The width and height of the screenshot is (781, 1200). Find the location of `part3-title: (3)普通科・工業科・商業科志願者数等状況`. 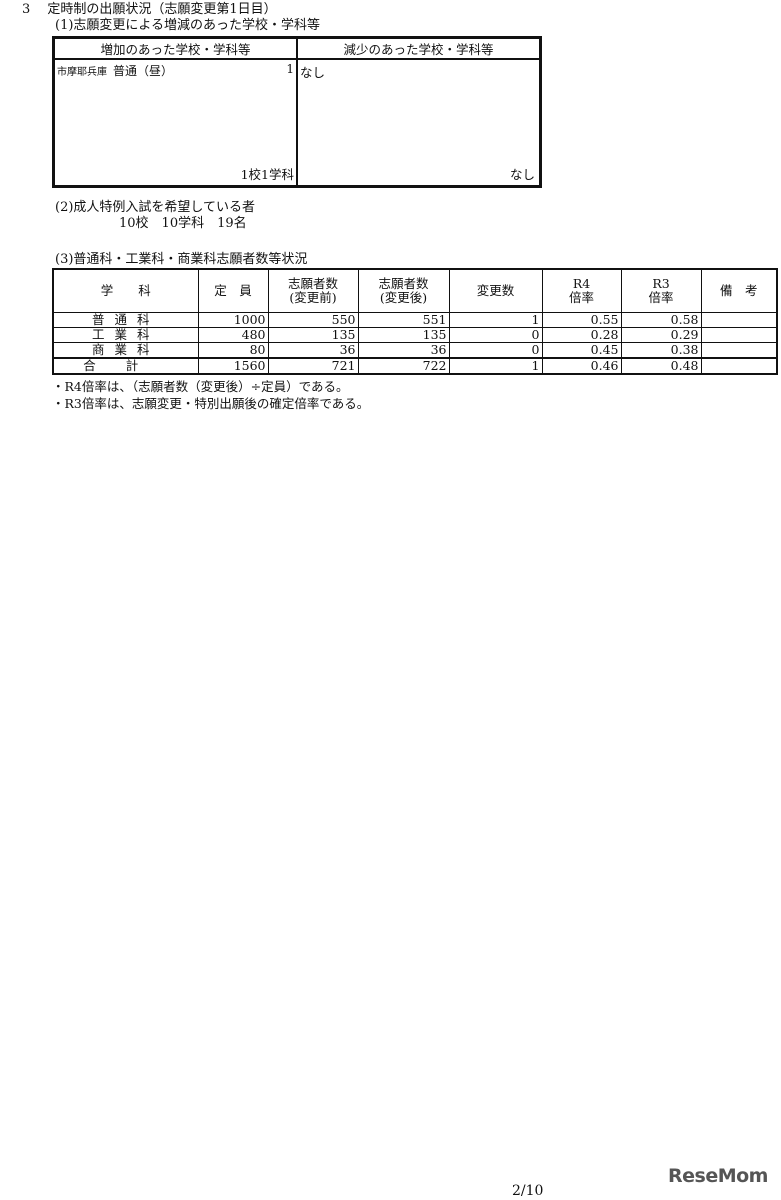

part3-title: (3)普通科・工業科・商業科志願者数等状況 is located at coordinates (181, 259).